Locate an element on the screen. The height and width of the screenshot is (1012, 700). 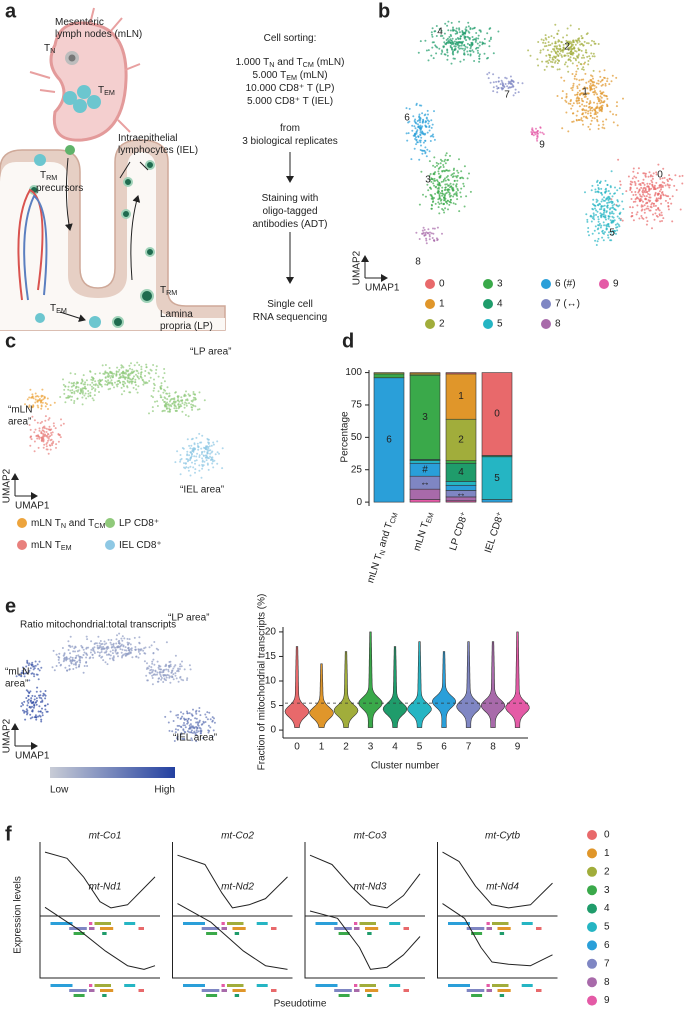
plot-title: mt-Nd1 is located at coordinates (105, 887).